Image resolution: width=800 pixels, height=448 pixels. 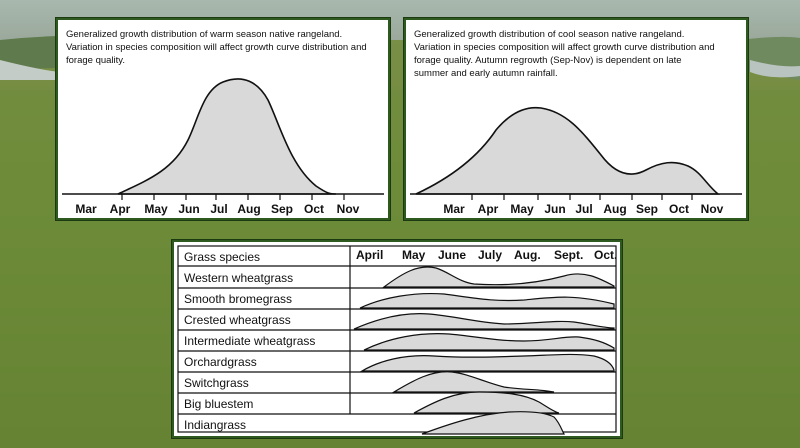 I want to click on cool-month-label: Apr, so click(x=488, y=209).